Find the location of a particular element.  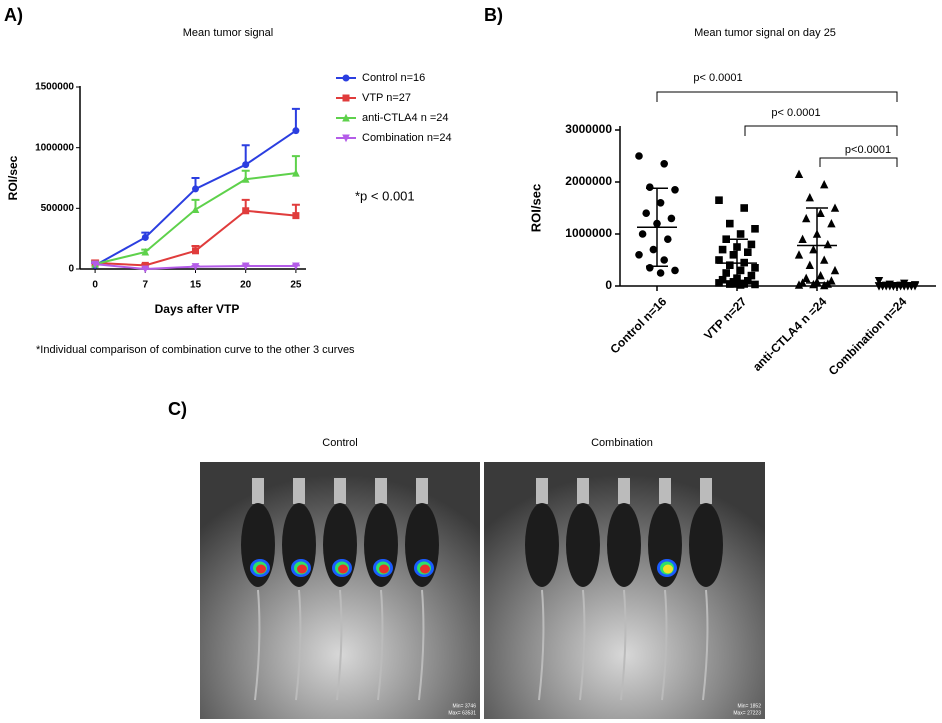

chart-title: Mean tumor signal on day 25 is located at coordinates (765, 33).